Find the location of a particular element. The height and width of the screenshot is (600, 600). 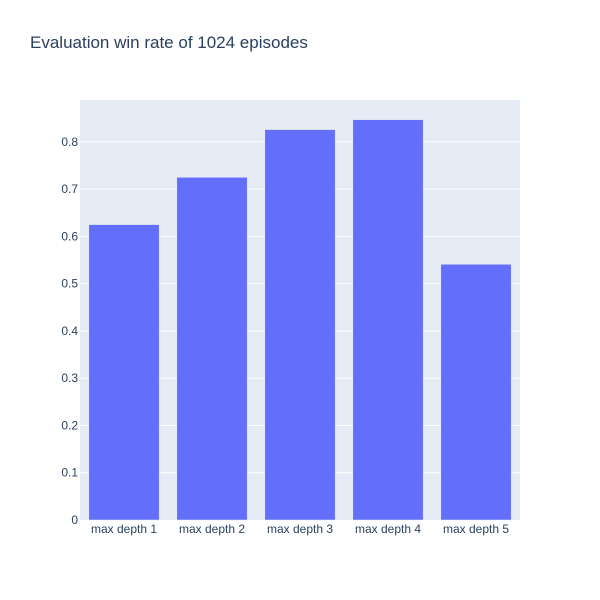

y-tick-label: 0.1 is located at coordinates (69, 473).